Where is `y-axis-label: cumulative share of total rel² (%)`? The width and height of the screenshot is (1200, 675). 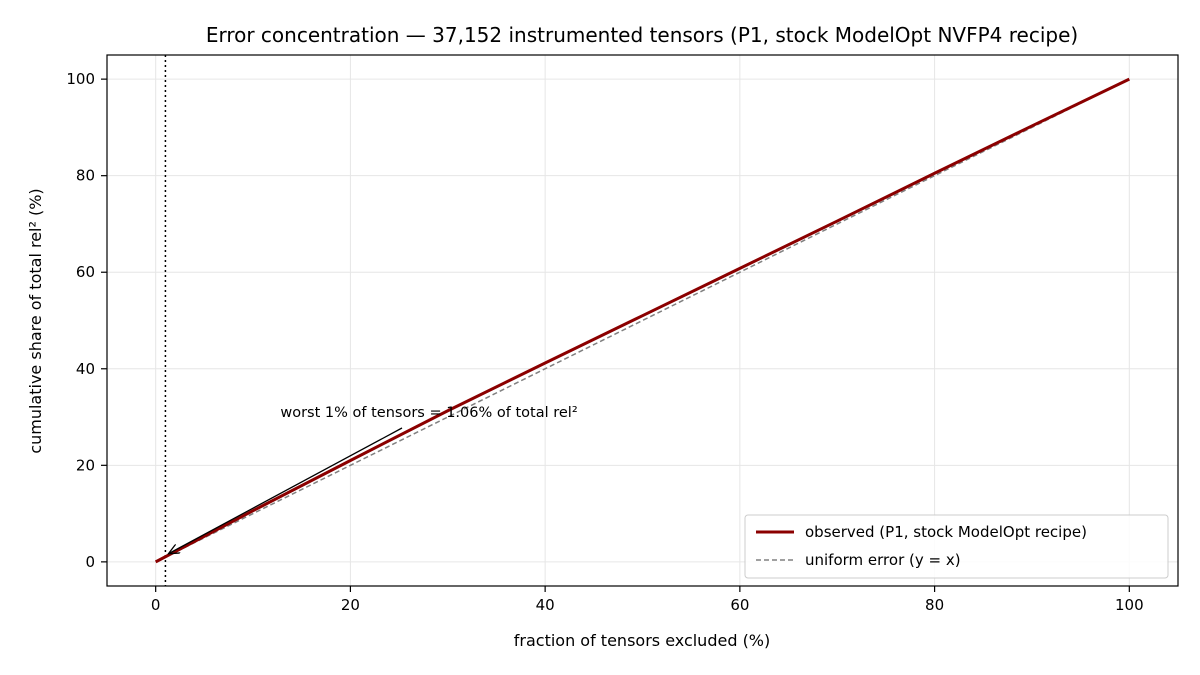 y-axis-label: cumulative share of total rel² (%) is located at coordinates (35, 320).